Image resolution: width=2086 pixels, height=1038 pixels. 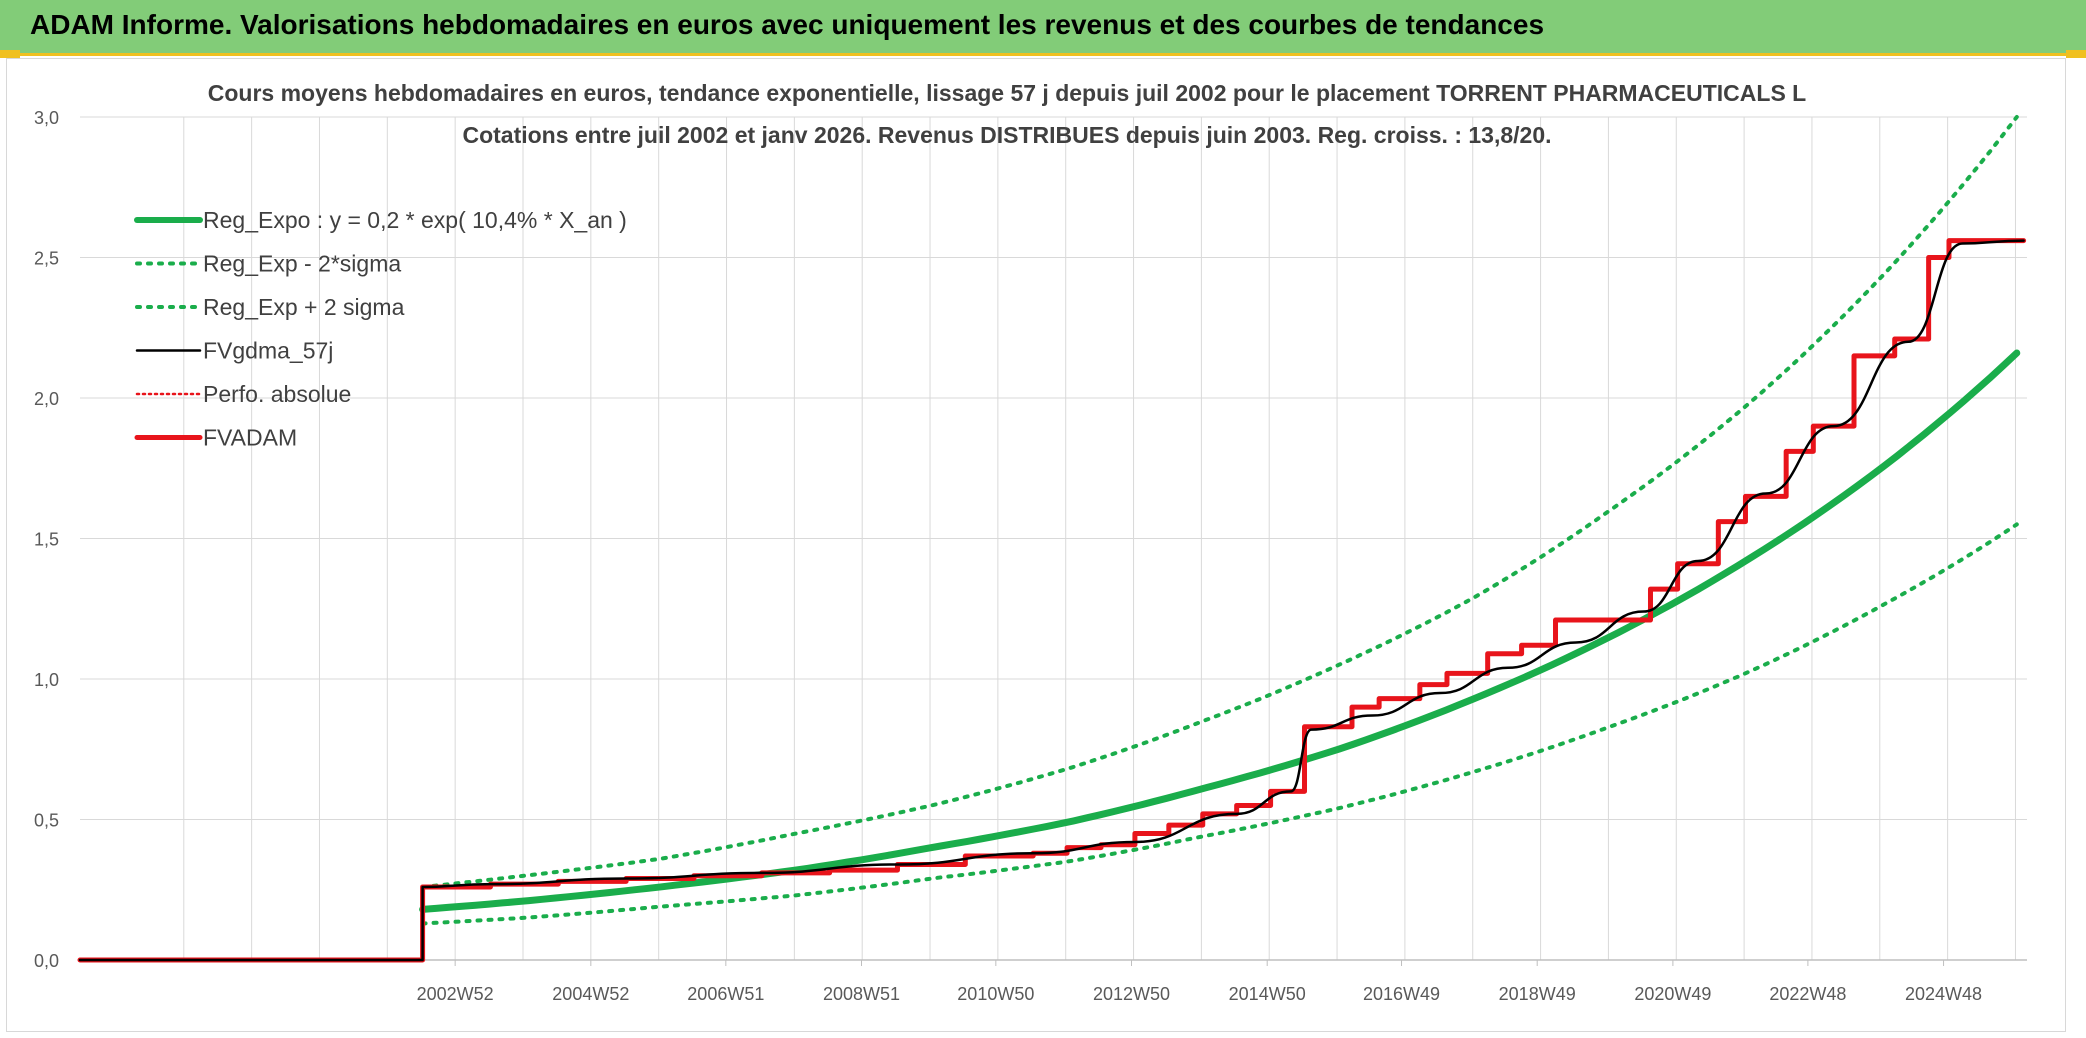 What do you see at coordinates (2076, 54) in the screenshot?
I see `corner-accent-right` at bounding box center [2076, 54].